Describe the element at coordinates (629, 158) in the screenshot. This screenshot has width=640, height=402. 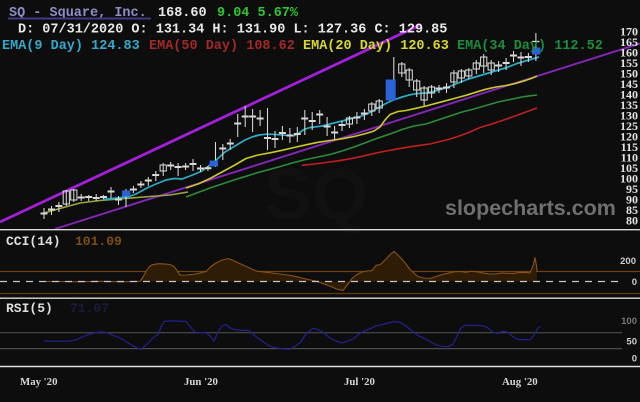
I see `svg-text: 110` at that location.